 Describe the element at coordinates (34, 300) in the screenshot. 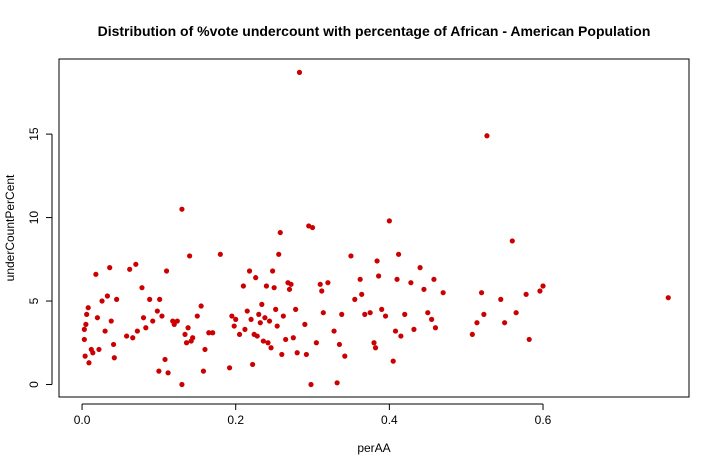

I see `y-tick-label: 5` at that location.